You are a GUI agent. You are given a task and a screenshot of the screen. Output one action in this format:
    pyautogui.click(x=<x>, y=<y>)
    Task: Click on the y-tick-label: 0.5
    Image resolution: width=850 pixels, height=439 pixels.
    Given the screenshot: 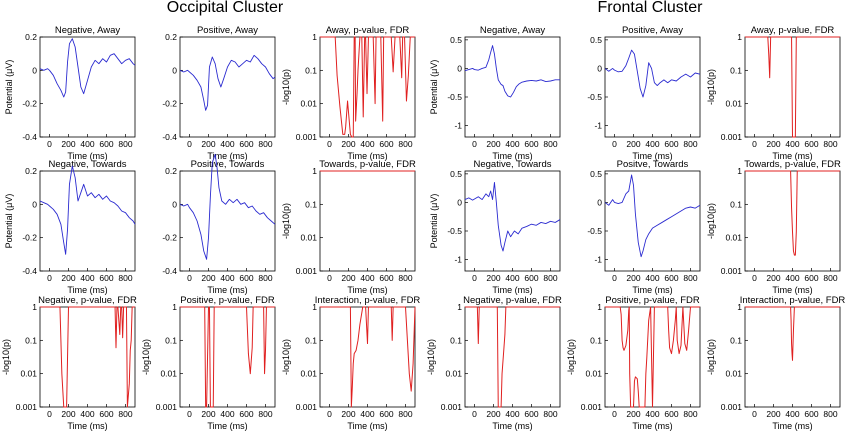 What is the action you would take?
    pyautogui.click(x=456, y=174)
    